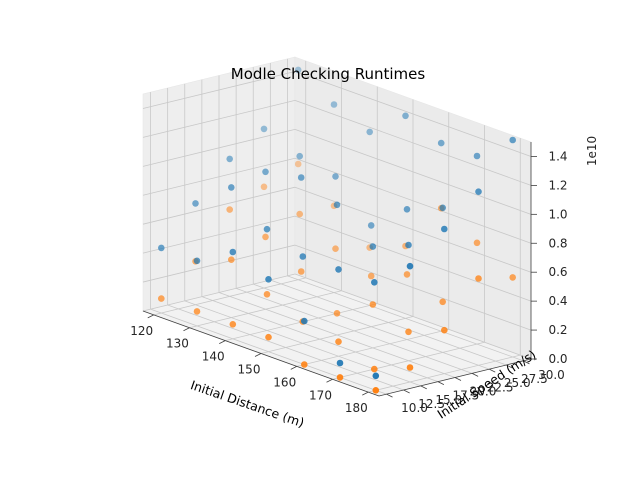  Describe the element at coordinates (500, 387) in the screenshot. I see `y-tick-label: 22.5` at that location.